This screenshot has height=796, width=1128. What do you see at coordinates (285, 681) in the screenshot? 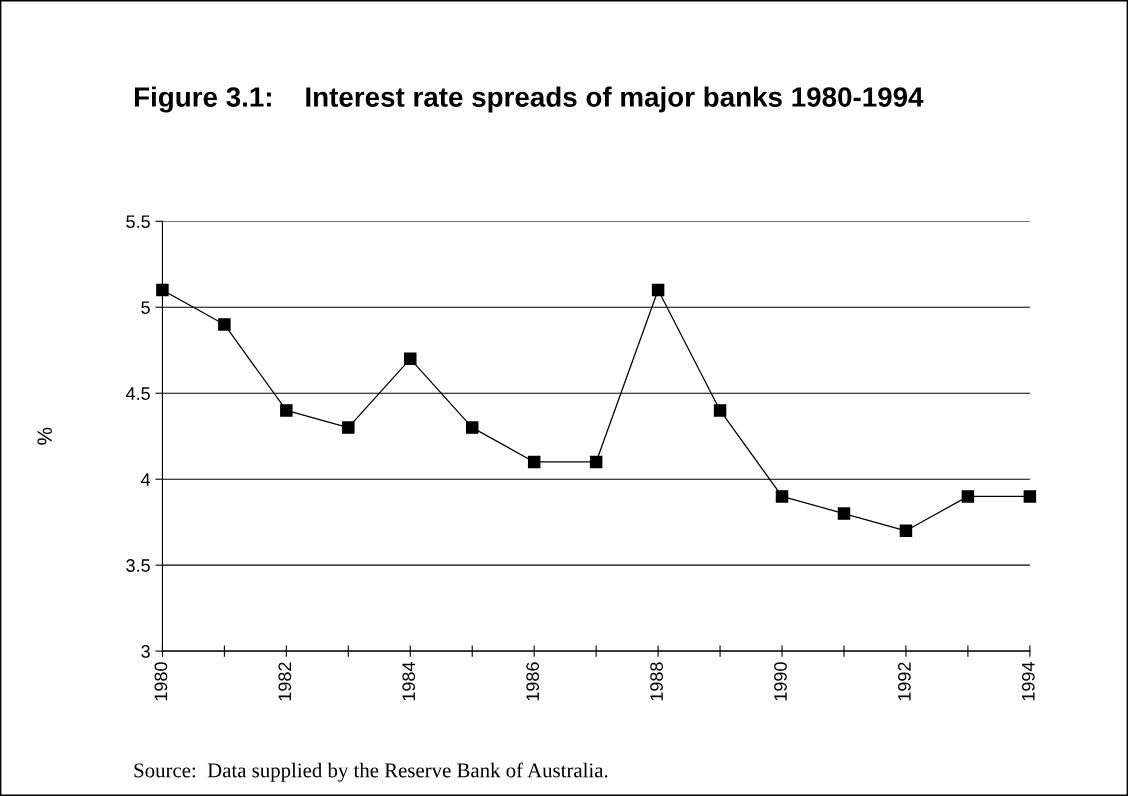
I see `x-tick-label: 1982` at bounding box center [285, 681].